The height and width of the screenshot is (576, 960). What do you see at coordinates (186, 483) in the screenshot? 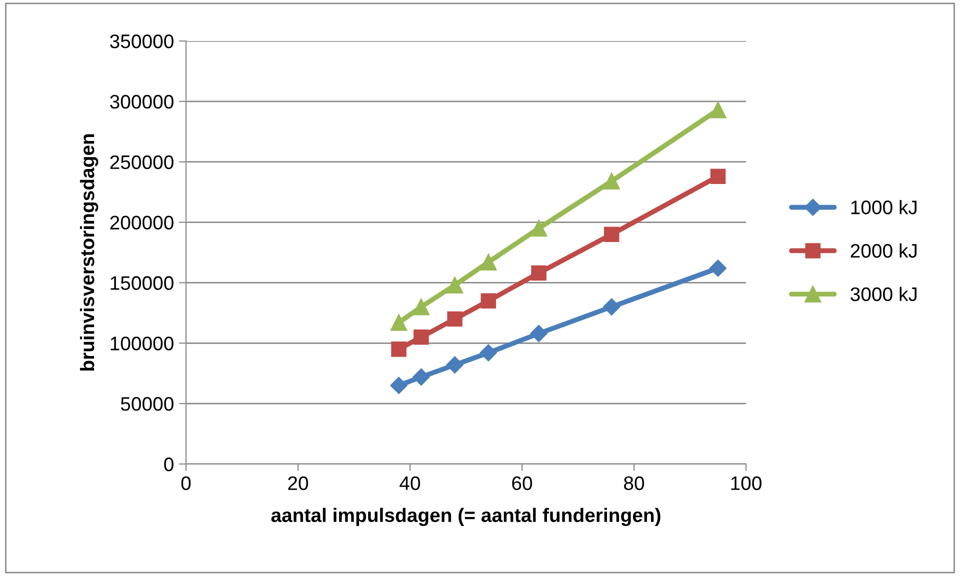
I see `x-tick-label: 0` at bounding box center [186, 483].